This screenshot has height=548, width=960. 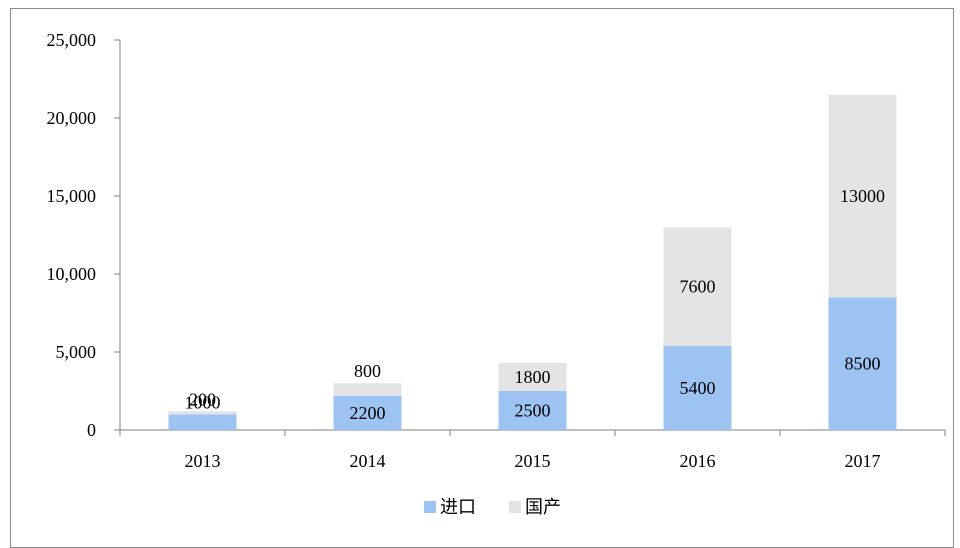 What do you see at coordinates (76, 352) in the screenshot?
I see `y-tick-label: 5,000` at bounding box center [76, 352].